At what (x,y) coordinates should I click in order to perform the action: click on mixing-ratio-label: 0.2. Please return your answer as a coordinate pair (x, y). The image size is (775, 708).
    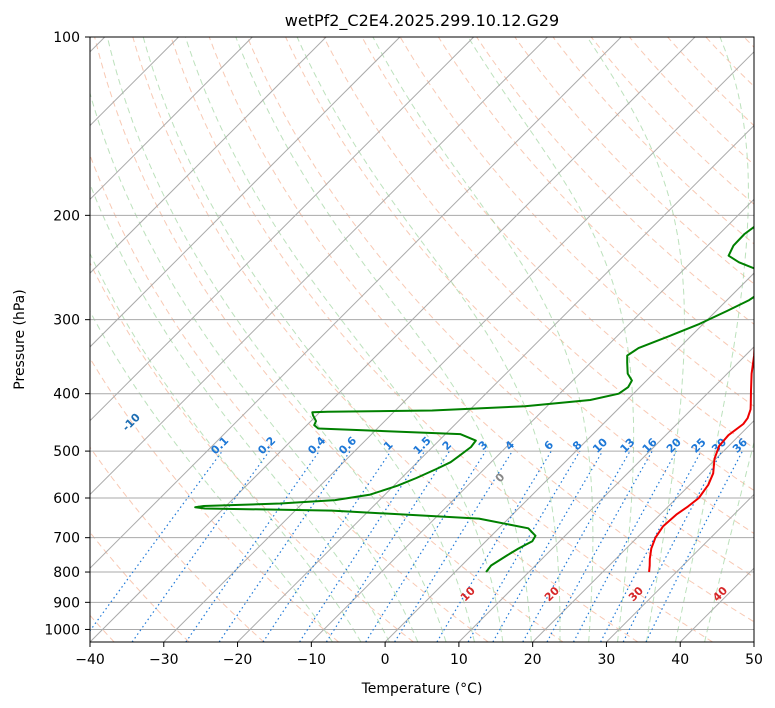
    Looking at the image, I should click on (266, 445).